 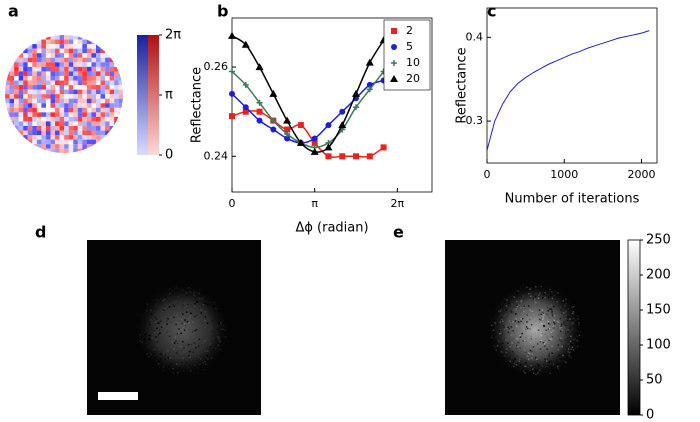 What do you see at coordinates (153, 95) in the screenshot?
I see `colorbar-red` at bounding box center [153, 95].